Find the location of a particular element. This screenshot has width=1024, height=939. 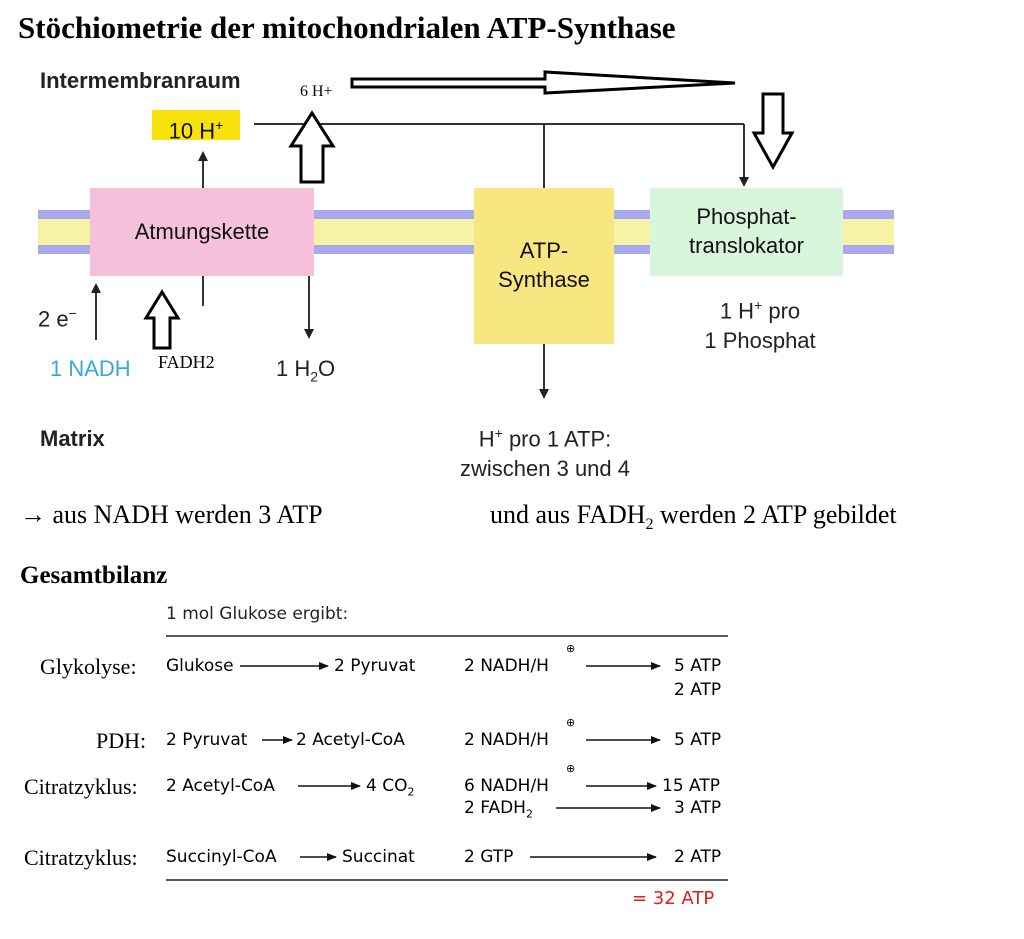

row-citrat-stage: Citratzyklus: is located at coordinates (81, 786).